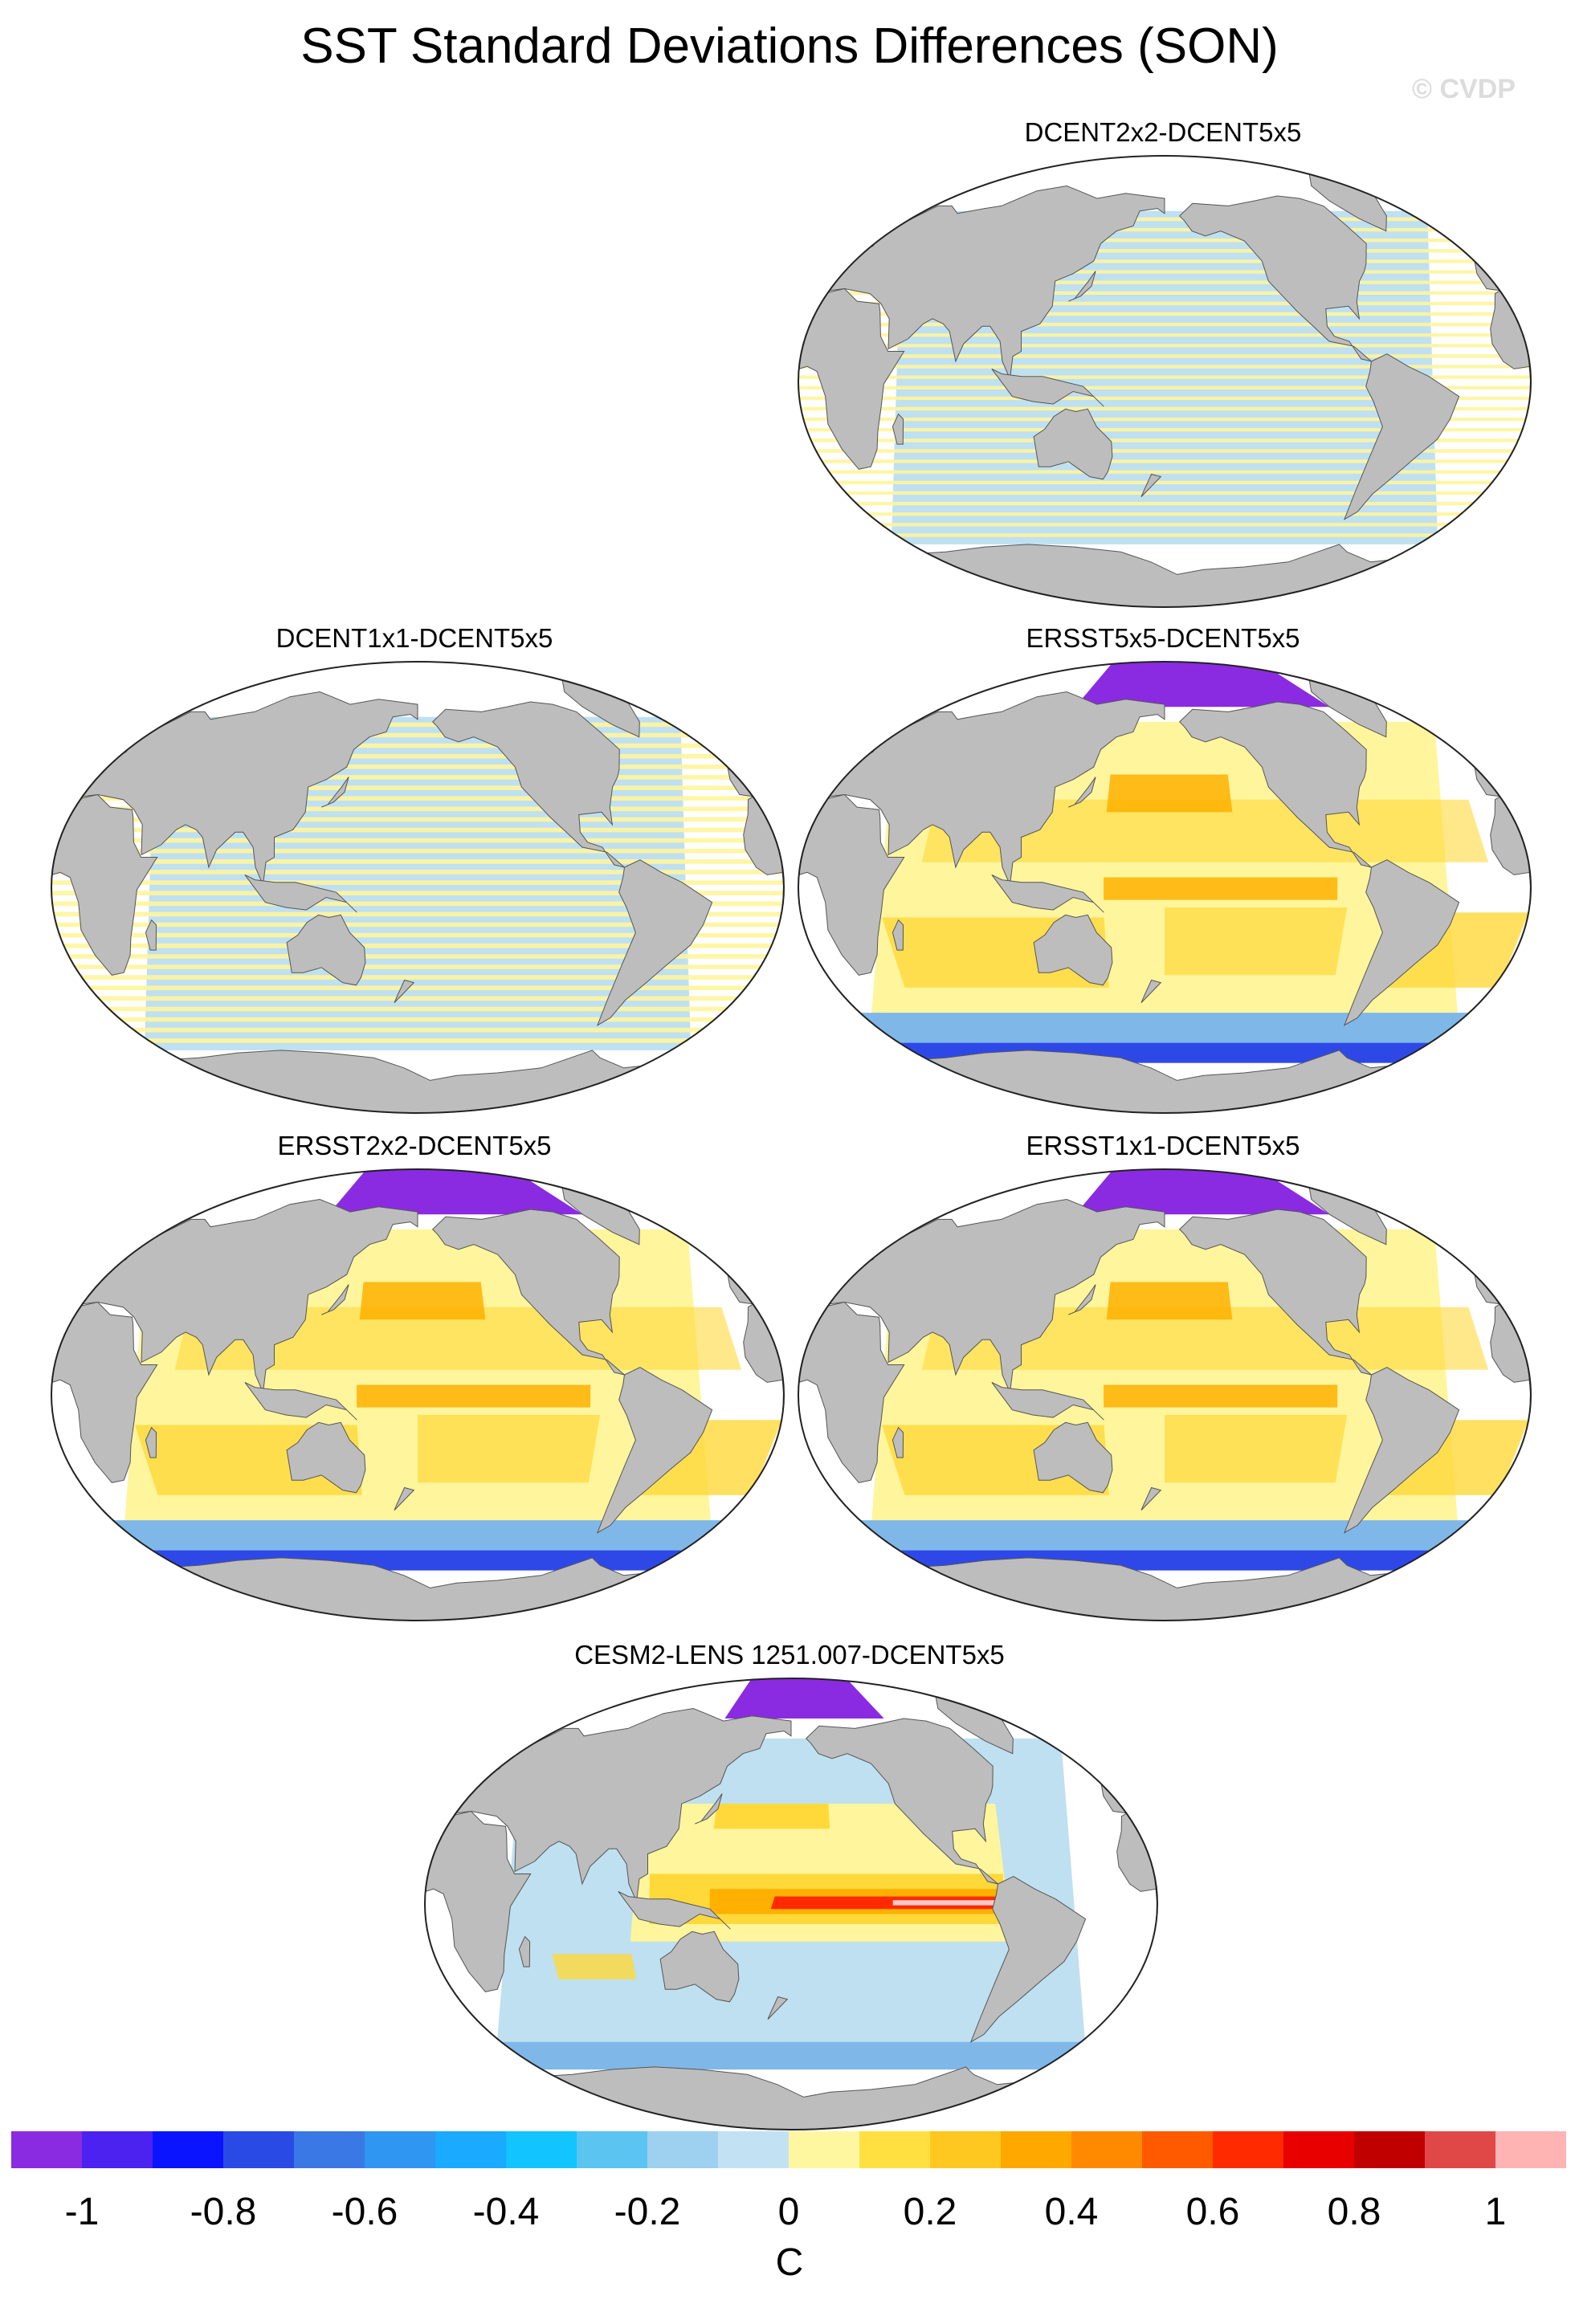 Image resolution: width=1579 pixels, height=2324 pixels. What do you see at coordinates (1163, 1146) in the screenshot?
I see `panel-title-ersst1x1: ERSST1x1-DCENT5x5` at bounding box center [1163, 1146].